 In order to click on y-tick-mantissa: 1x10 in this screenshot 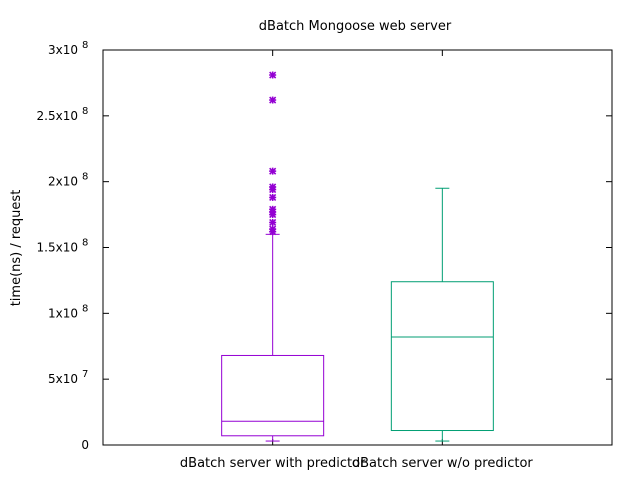, I will do `click(63, 313)`.